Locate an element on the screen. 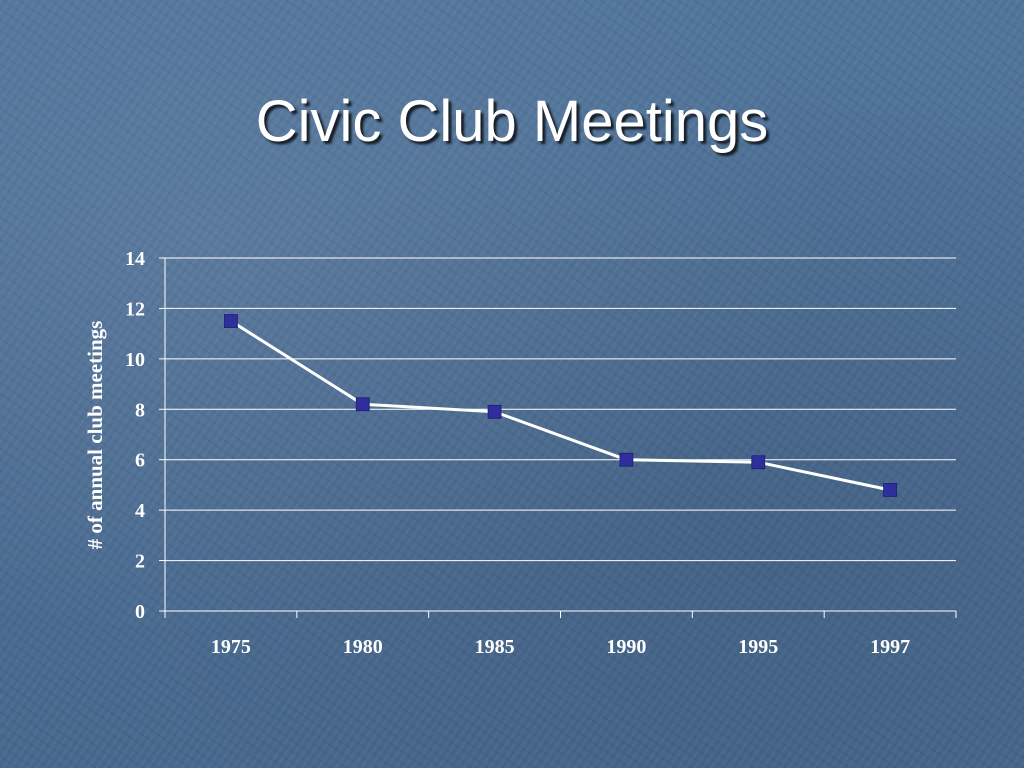 The width and height of the screenshot is (1024, 768). x-tick-label: 1990 is located at coordinates (626, 647).